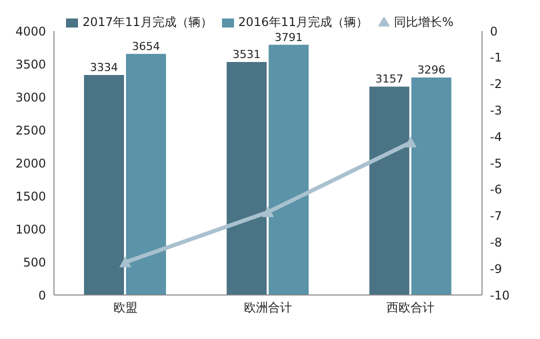  I want to click on x-tick-label: 欧盟, so click(125, 307).